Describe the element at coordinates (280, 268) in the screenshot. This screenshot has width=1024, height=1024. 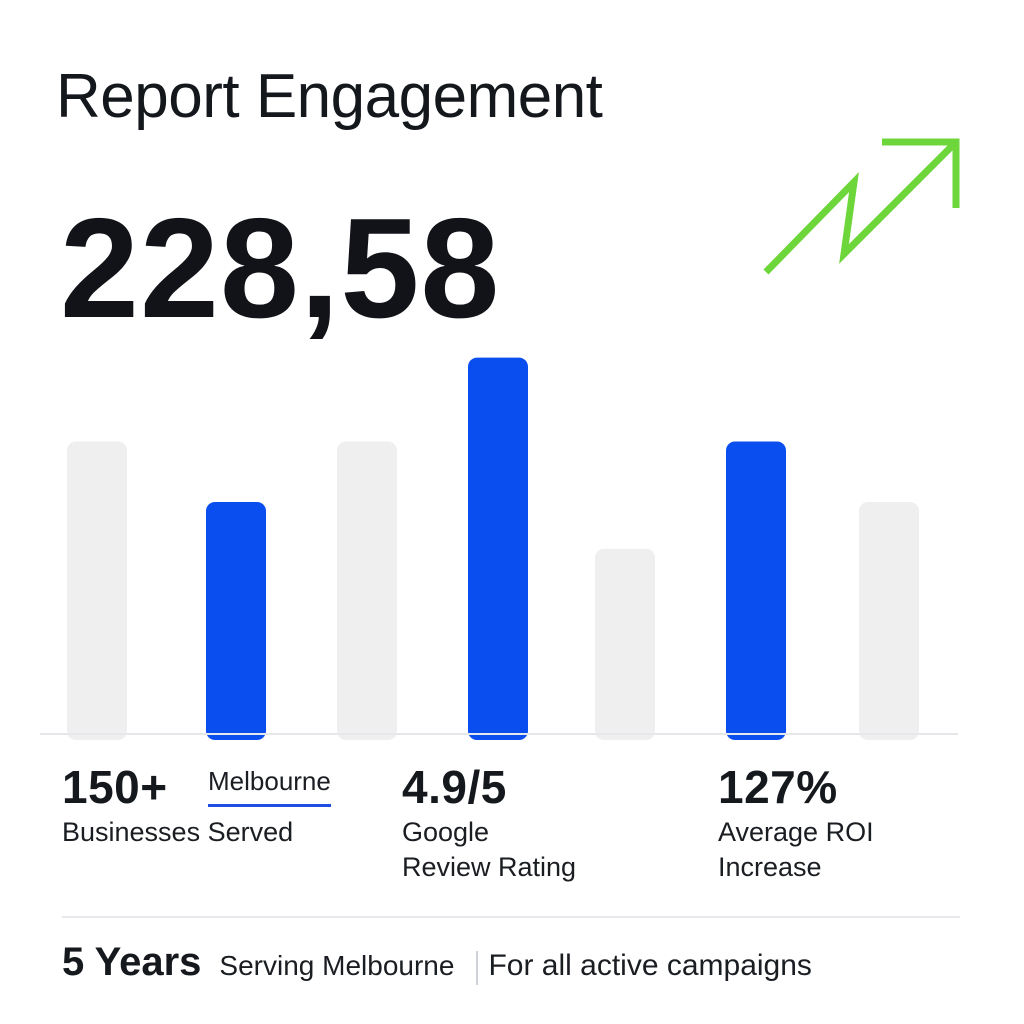
I see `headline-value: 228,58` at that location.